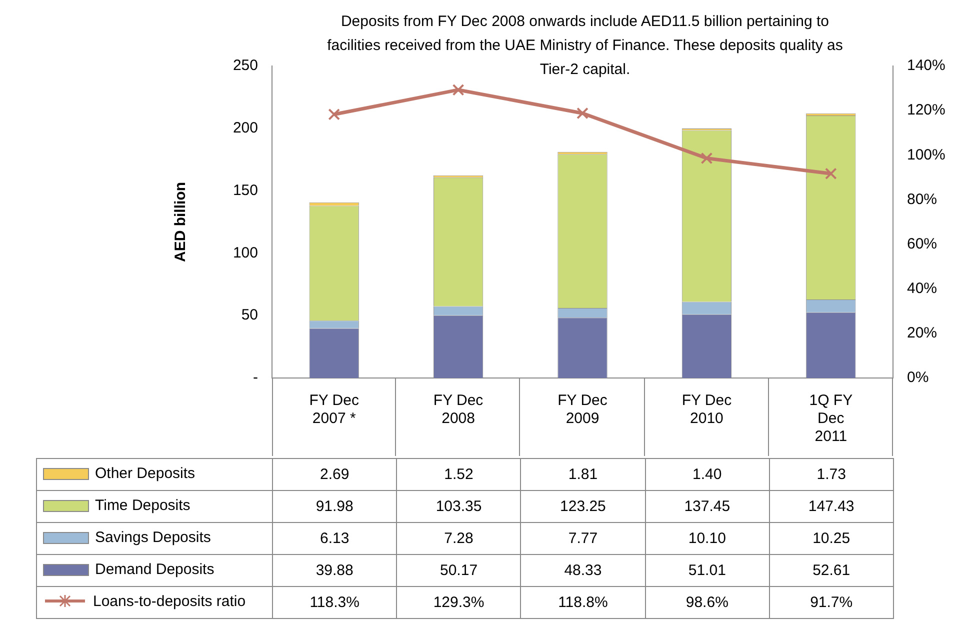 This screenshot has width=967, height=633. I want to click on annotation: Deposits from FY Dec 2008 onwards include AED11.5 billion pertaining to facilities received from the UAE Ministry of Finance. These deposits quality as Tier-2 capital., so click(585, 46).